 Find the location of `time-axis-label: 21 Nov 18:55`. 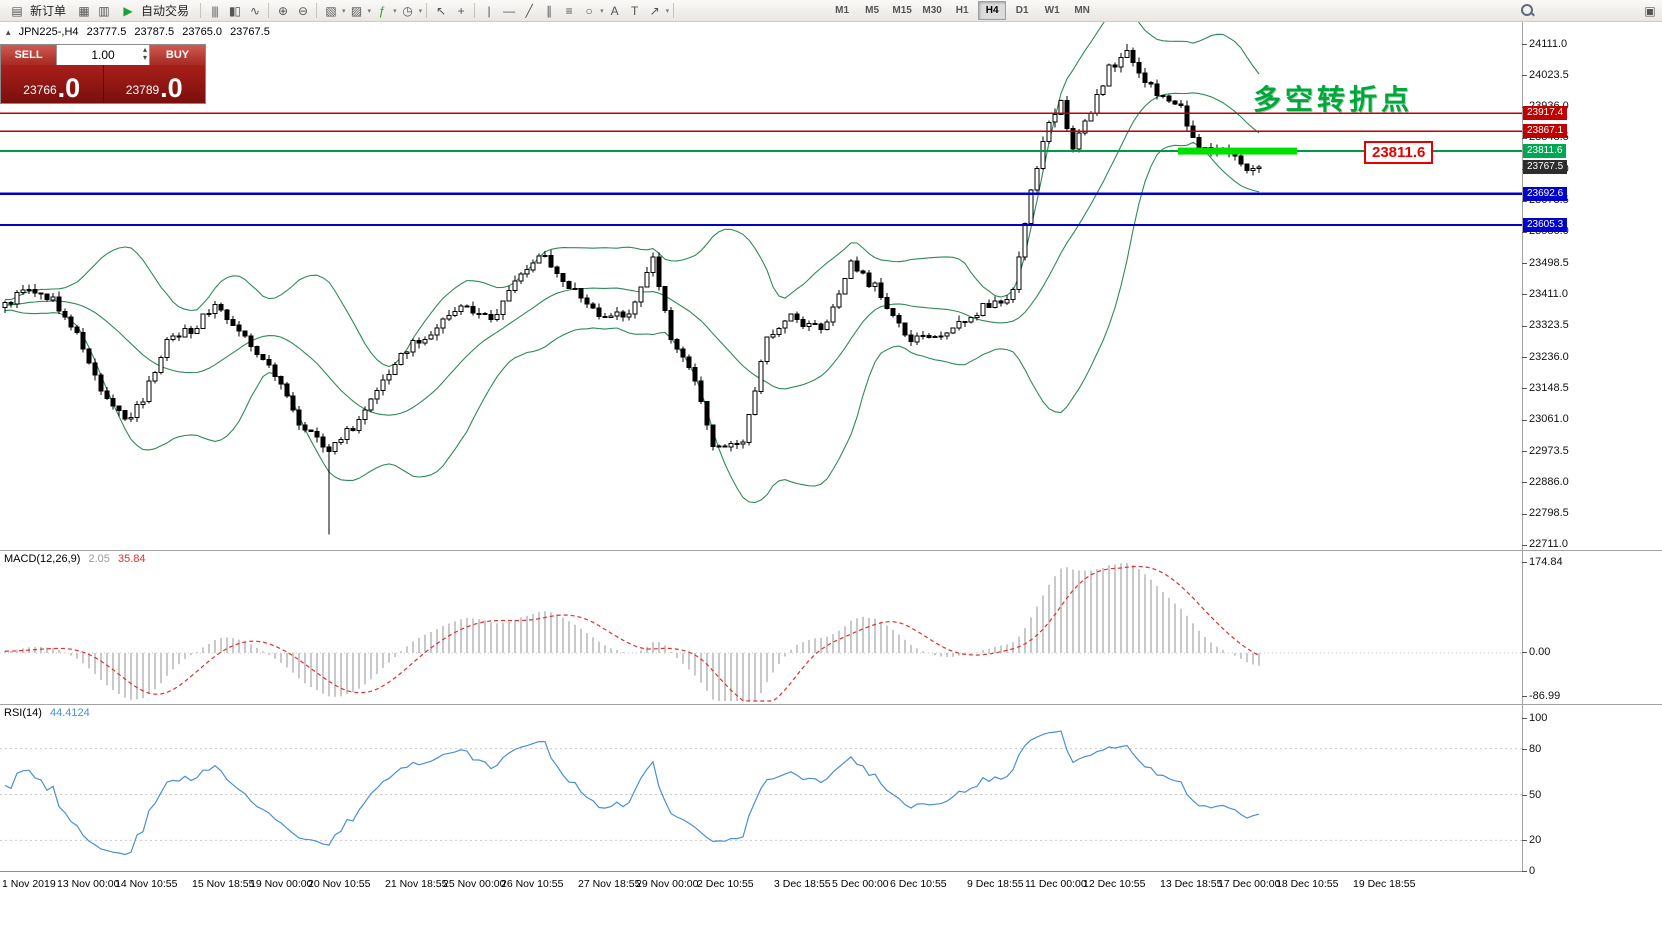

time-axis-label: 21 Nov 18:55 is located at coordinates (416, 884).